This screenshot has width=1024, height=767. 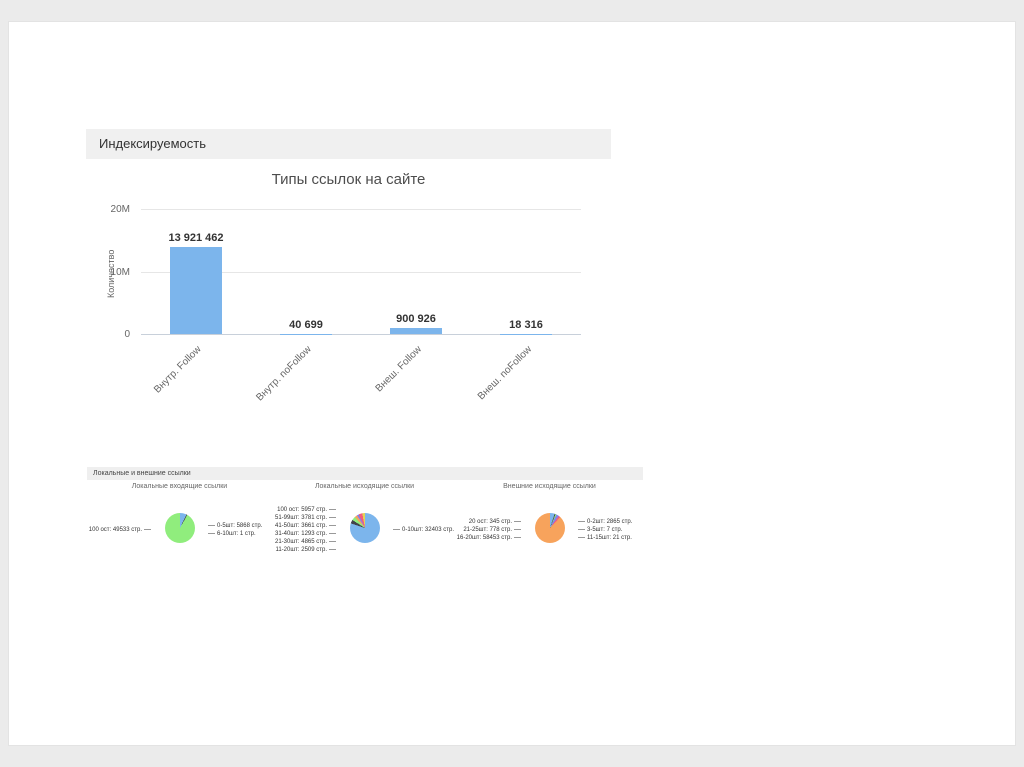 I want to click on pie-slice-label: 20 ост: 345 стр., so click(x=495, y=522).